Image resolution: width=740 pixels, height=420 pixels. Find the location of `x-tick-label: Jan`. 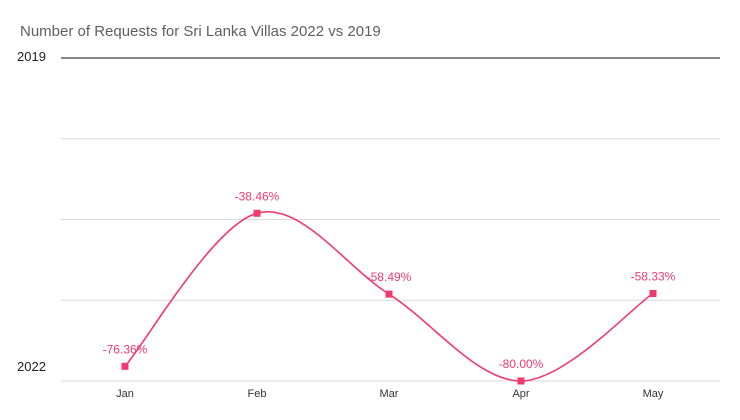

x-tick-label: Jan is located at coordinates (125, 394).